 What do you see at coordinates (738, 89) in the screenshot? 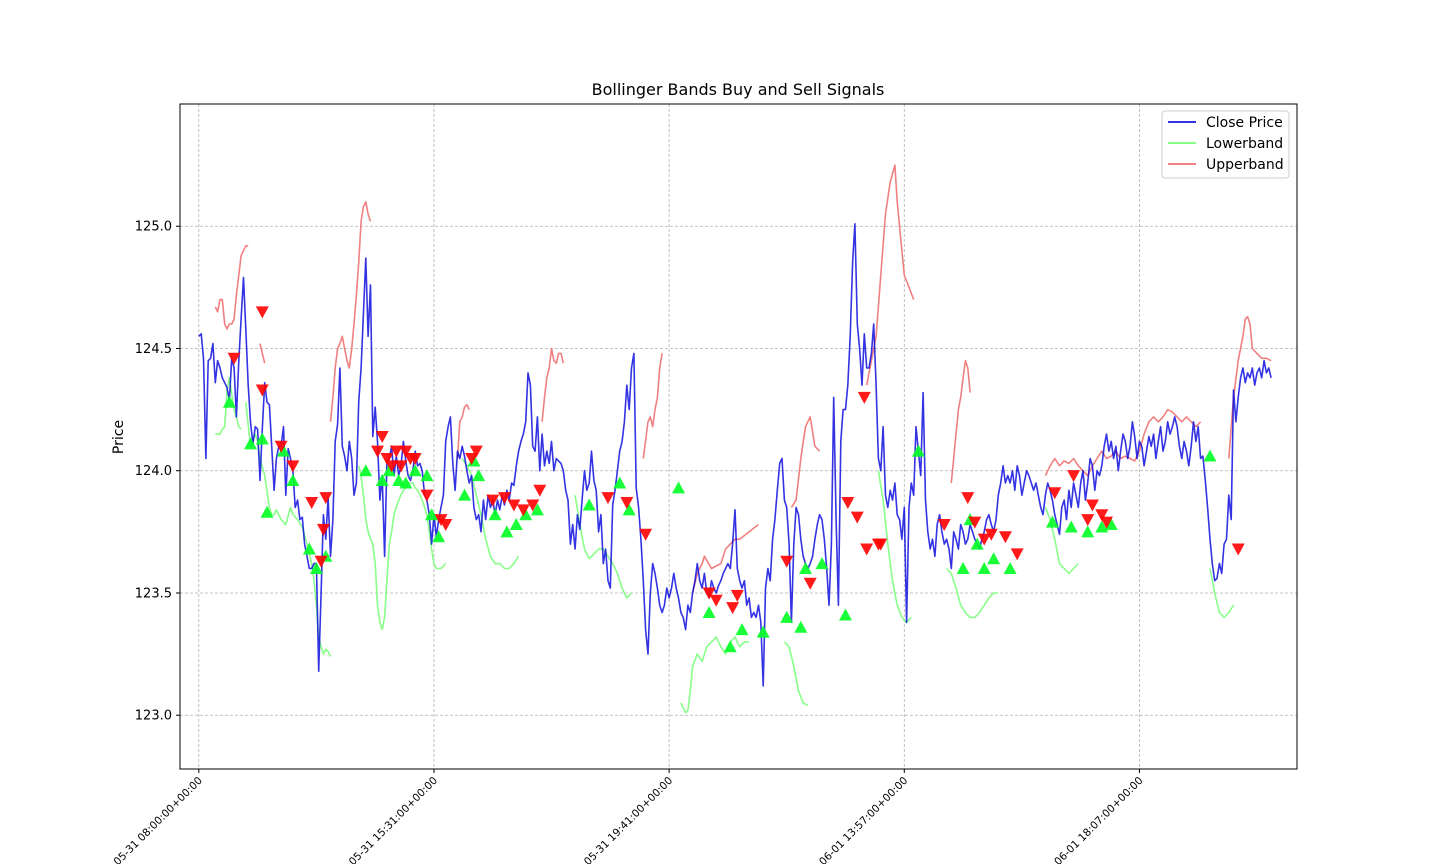
I see `chart-title: Bollinger Bands Buy and Sell Signals` at bounding box center [738, 89].